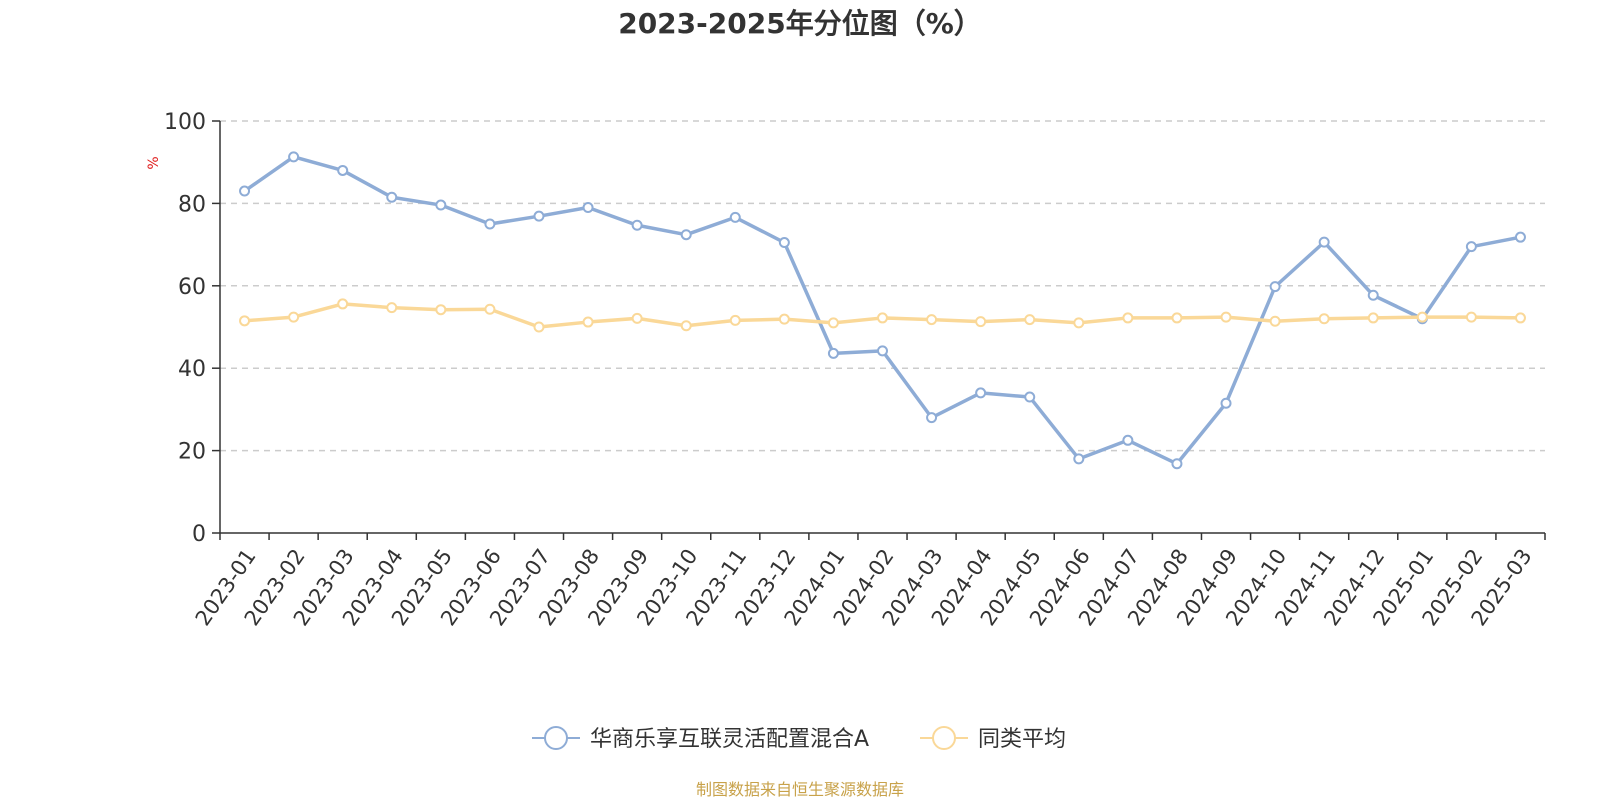 Image resolution: width=1600 pixels, height=800 pixels. I want to click on legend: 华商乐享互联灵活配置混合A 同类平均, so click(799, 739).